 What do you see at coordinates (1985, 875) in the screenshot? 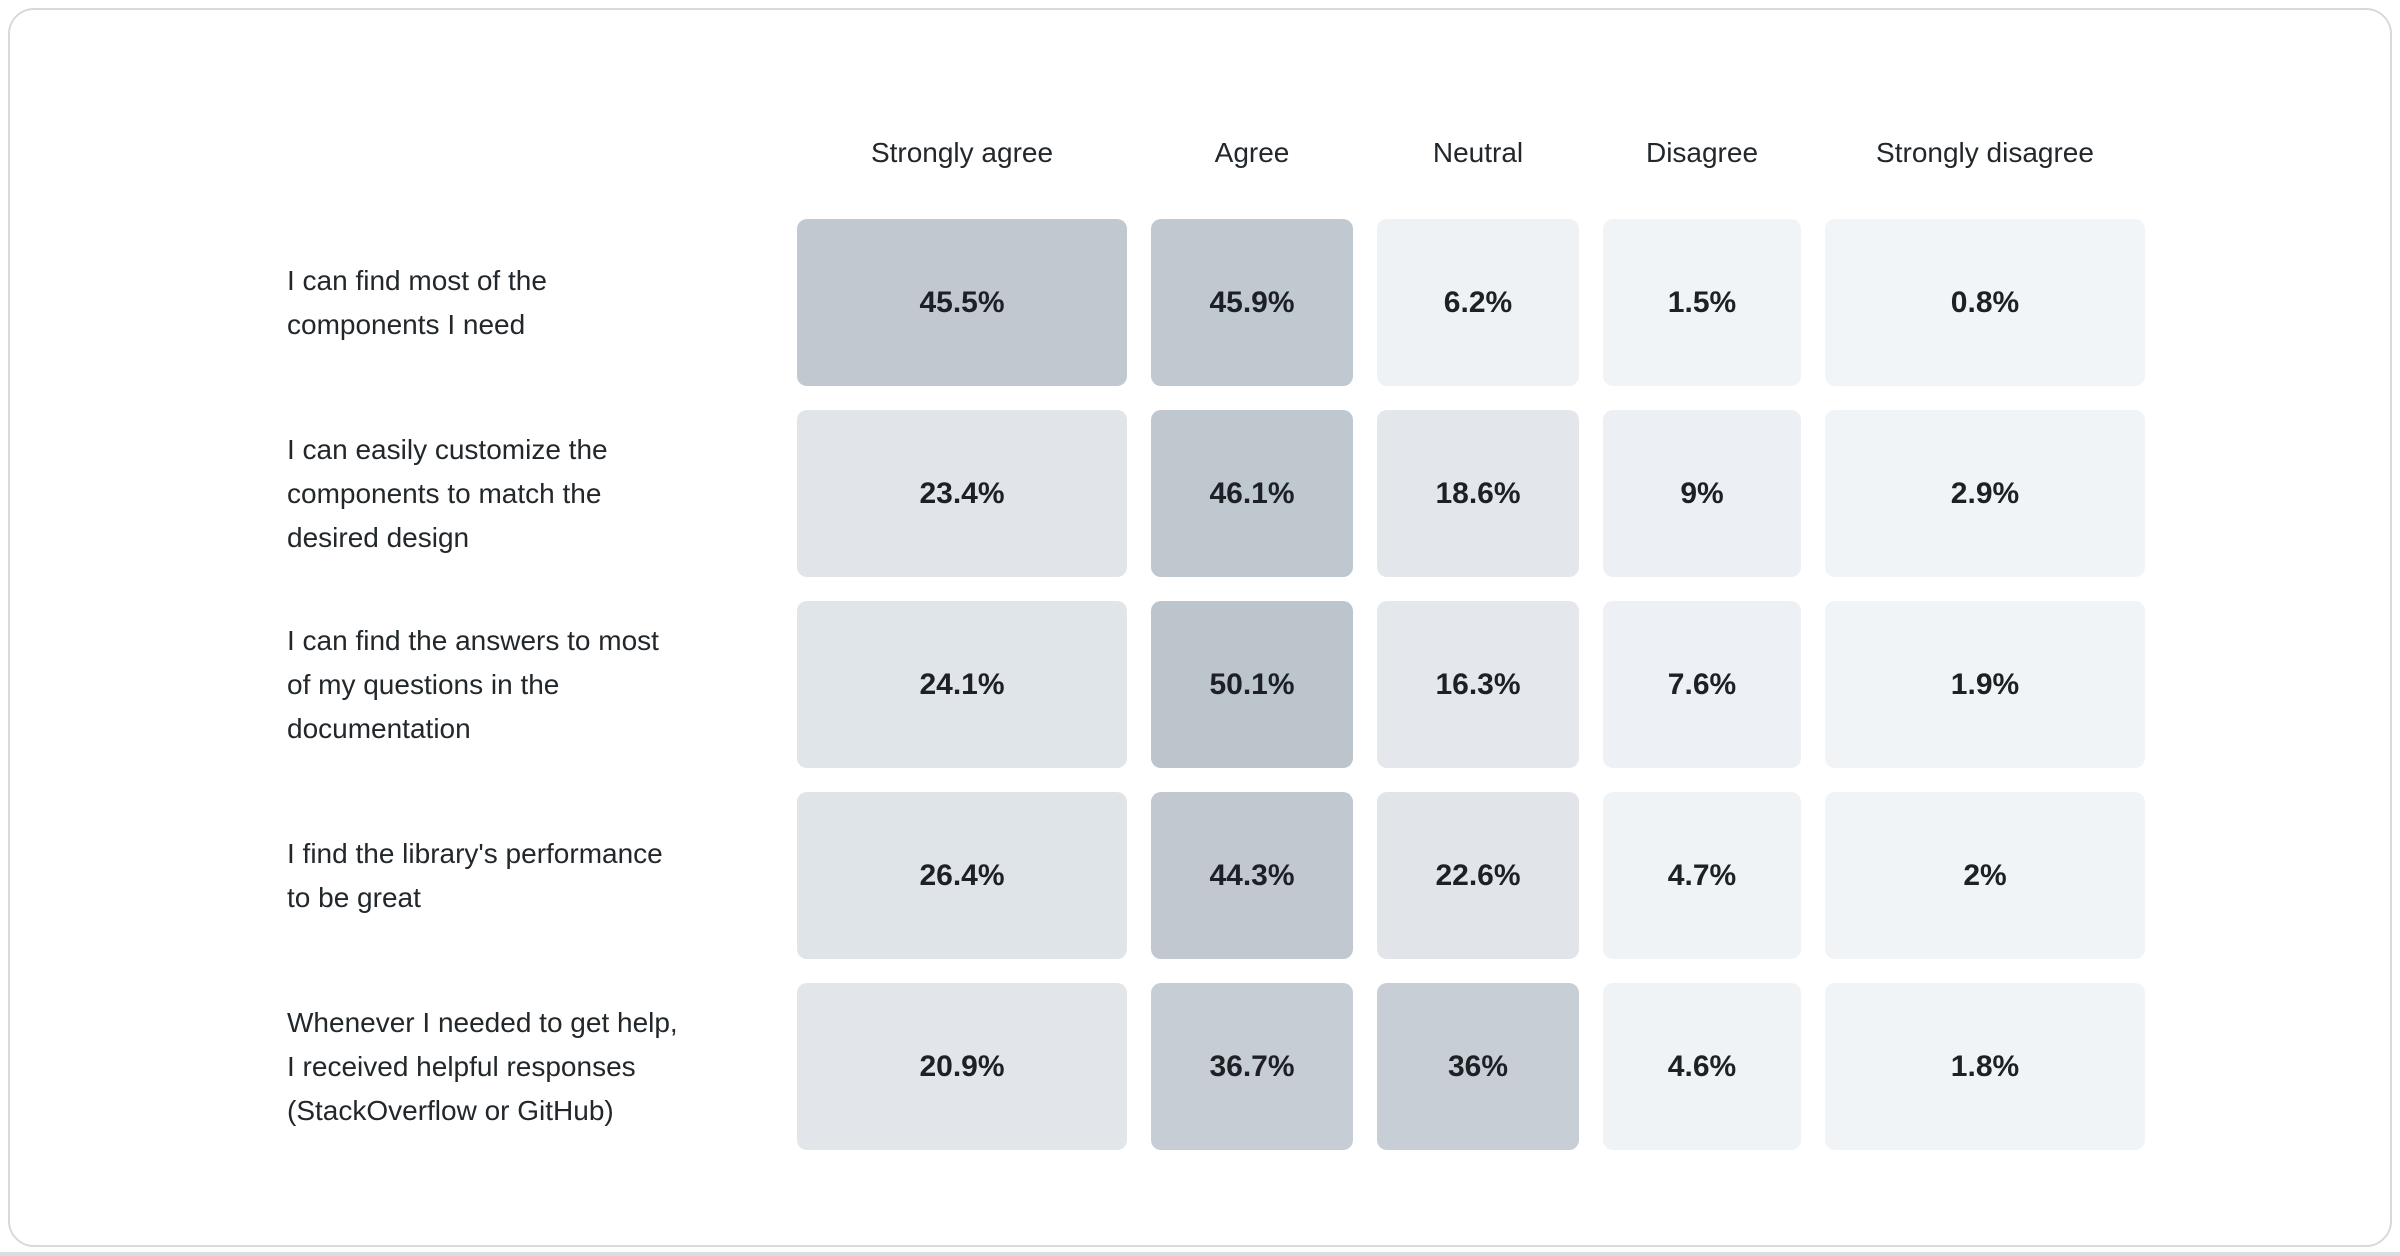
I see `heatmap-cell-r4-c5: 2%` at bounding box center [1985, 875].